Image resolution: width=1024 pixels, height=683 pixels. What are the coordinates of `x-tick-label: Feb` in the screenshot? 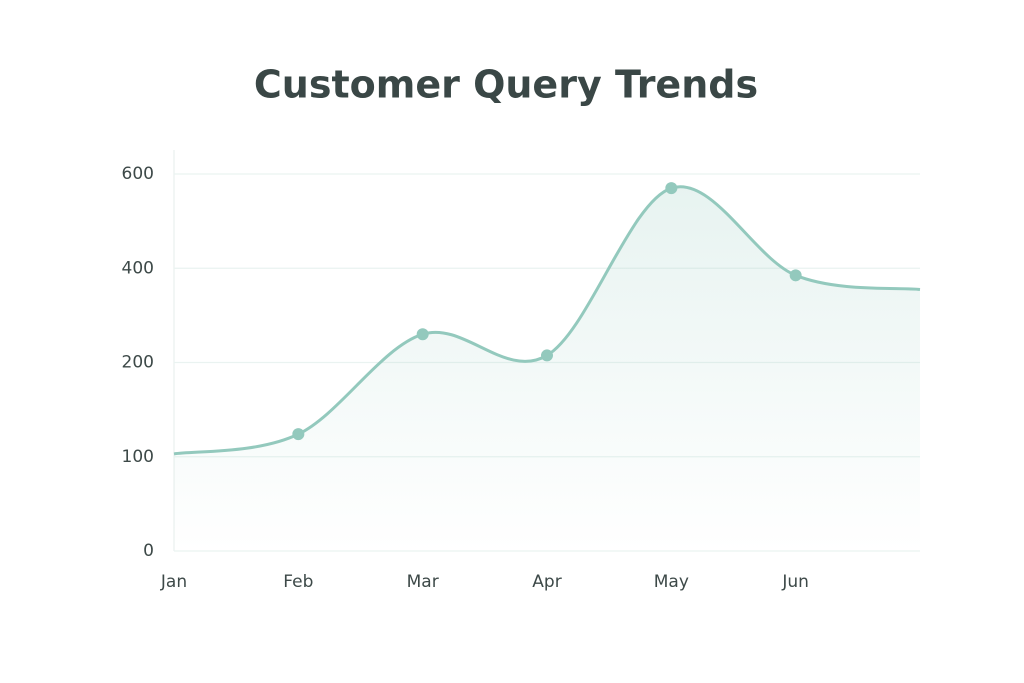 It's located at (298, 582).